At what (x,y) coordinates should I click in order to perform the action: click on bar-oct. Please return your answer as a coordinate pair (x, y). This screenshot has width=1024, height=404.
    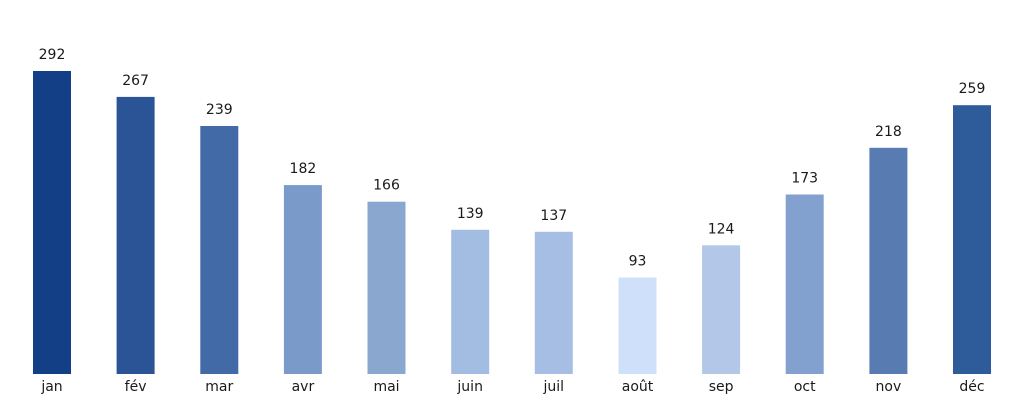
    Looking at the image, I should click on (804, 284).